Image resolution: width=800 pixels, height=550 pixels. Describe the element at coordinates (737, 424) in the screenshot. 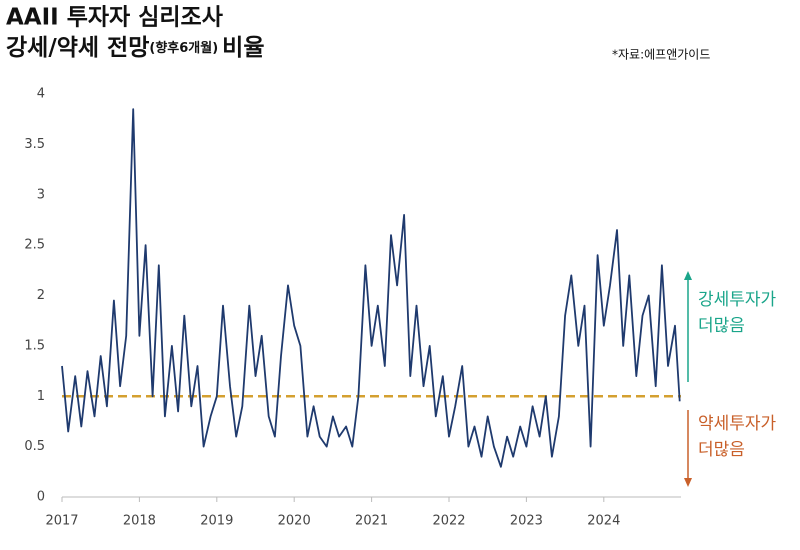

I see `annotation: 약세투자가` at that location.